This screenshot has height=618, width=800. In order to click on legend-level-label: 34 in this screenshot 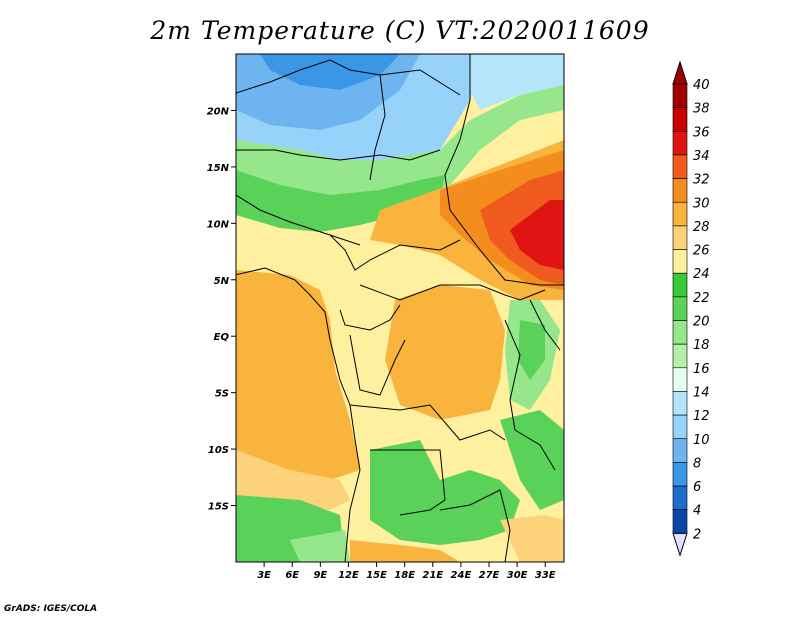, I will do `click(701, 156)`.